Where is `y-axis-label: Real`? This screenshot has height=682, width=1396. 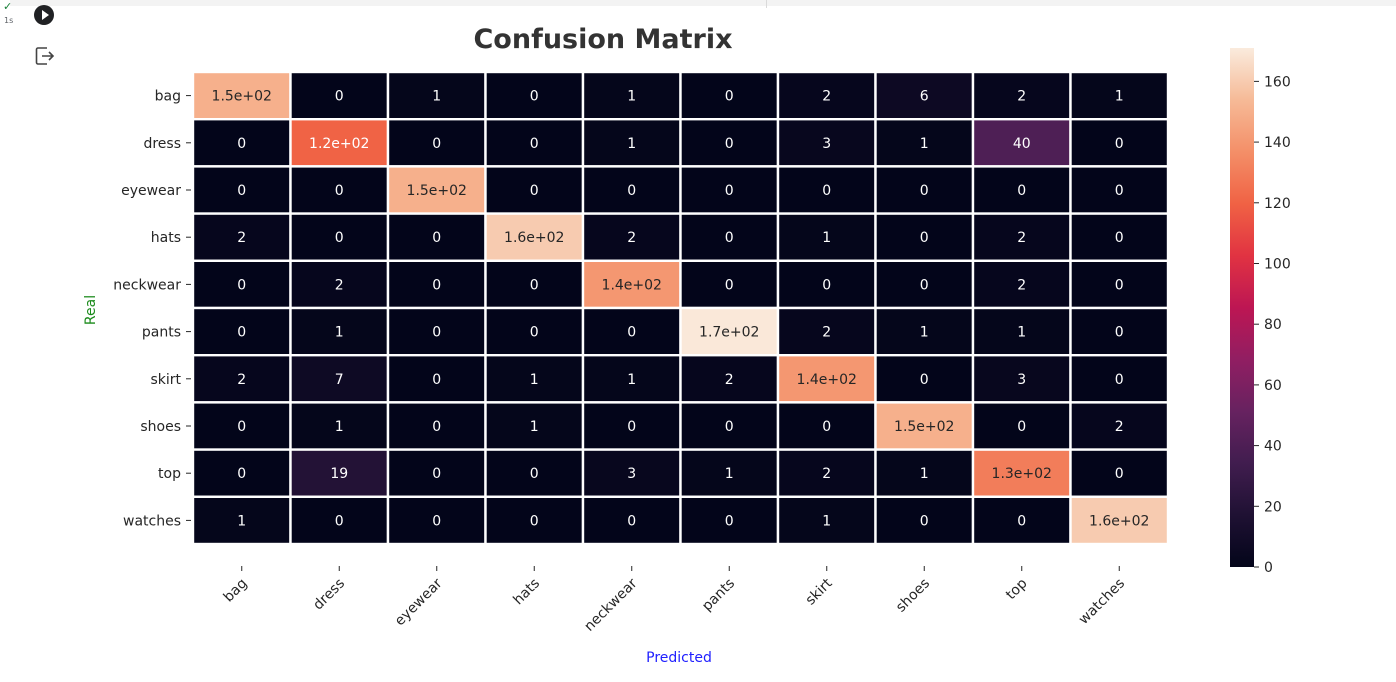
y-axis-label: Real is located at coordinates (91, 310).